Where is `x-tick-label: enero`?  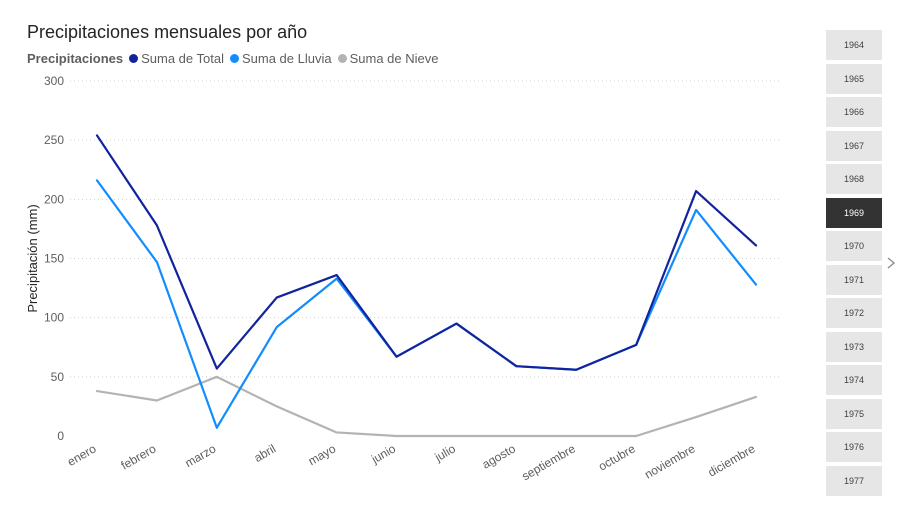 x-tick-label: enero is located at coordinates (82, 455).